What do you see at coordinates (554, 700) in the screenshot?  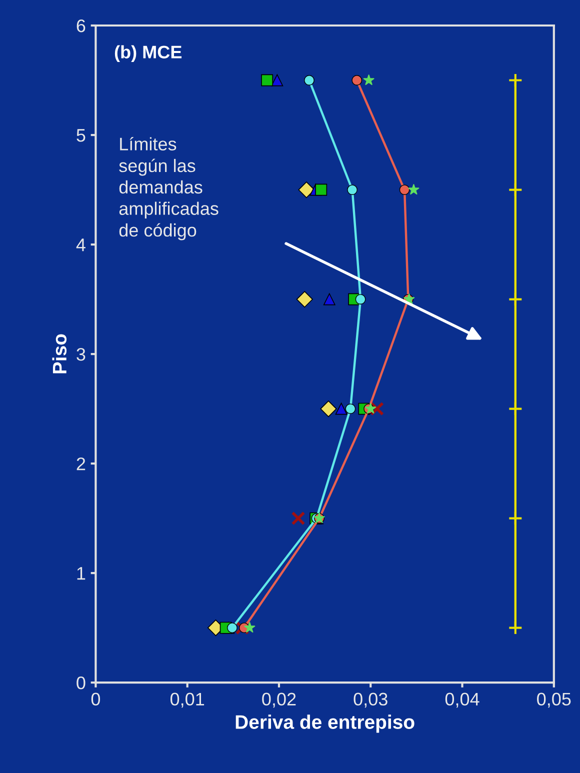 I see `x-tick-label: 0,05` at bounding box center [554, 700].